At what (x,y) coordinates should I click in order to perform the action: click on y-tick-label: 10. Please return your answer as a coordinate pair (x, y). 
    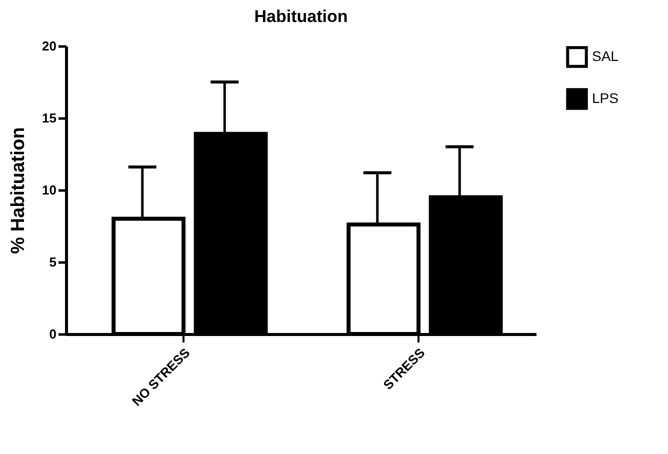
    Looking at the image, I should click on (49, 190).